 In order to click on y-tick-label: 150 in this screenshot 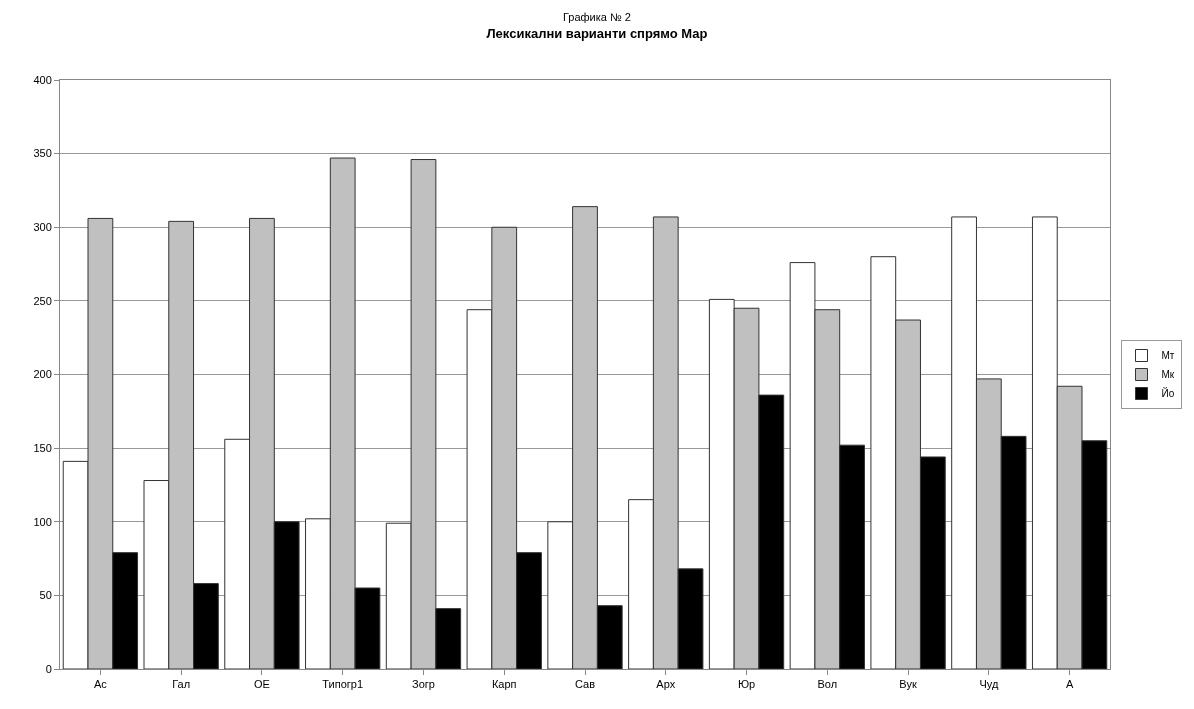, I will do `click(42, 447)`.